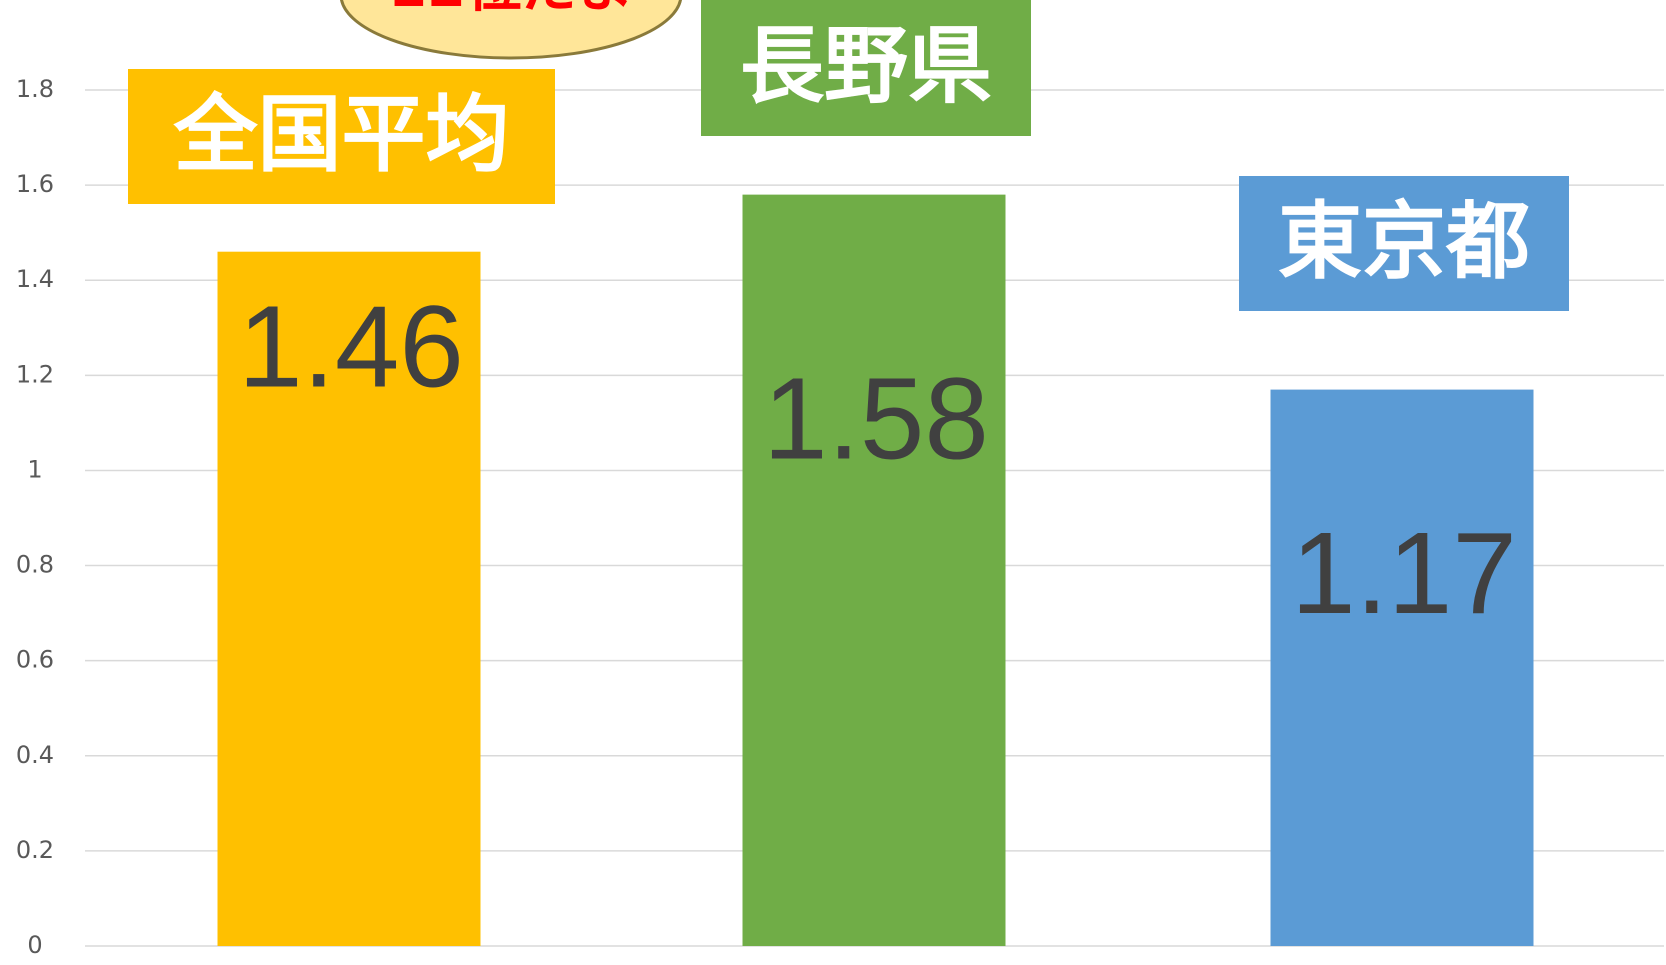 Image resolution: width=1666 pixels, height=965 pixels. I want to click on annotation: 12位だよ, so click(511, 10).